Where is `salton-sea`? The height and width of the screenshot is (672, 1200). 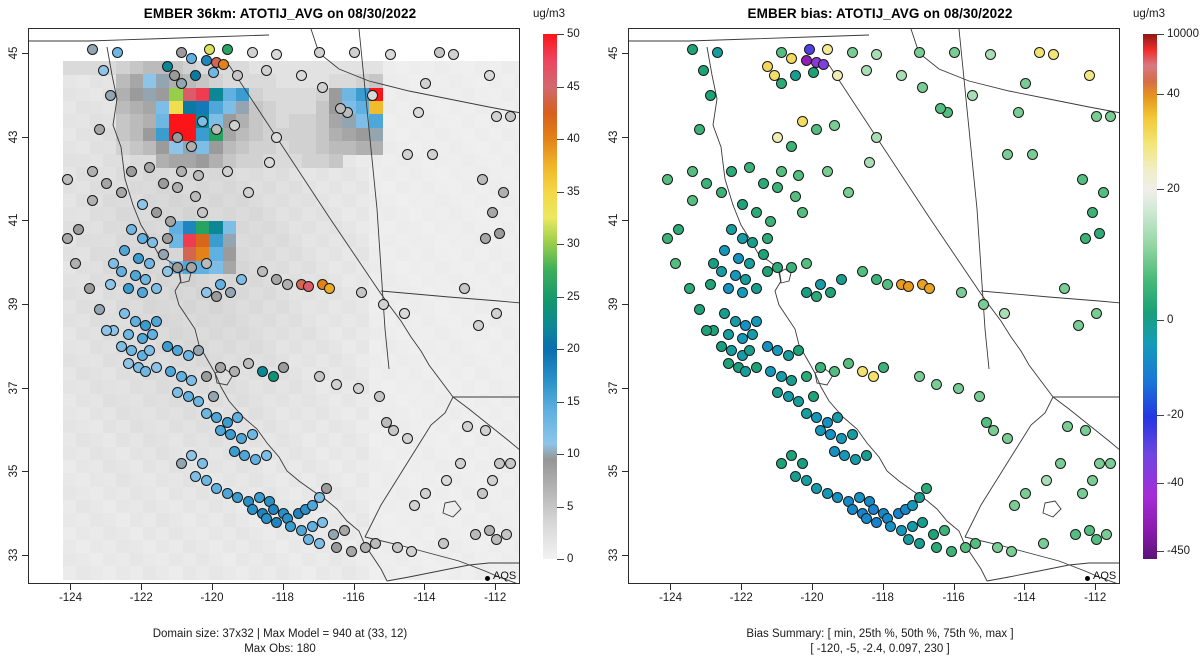 salton-sea is located at coordinates (452, 509).